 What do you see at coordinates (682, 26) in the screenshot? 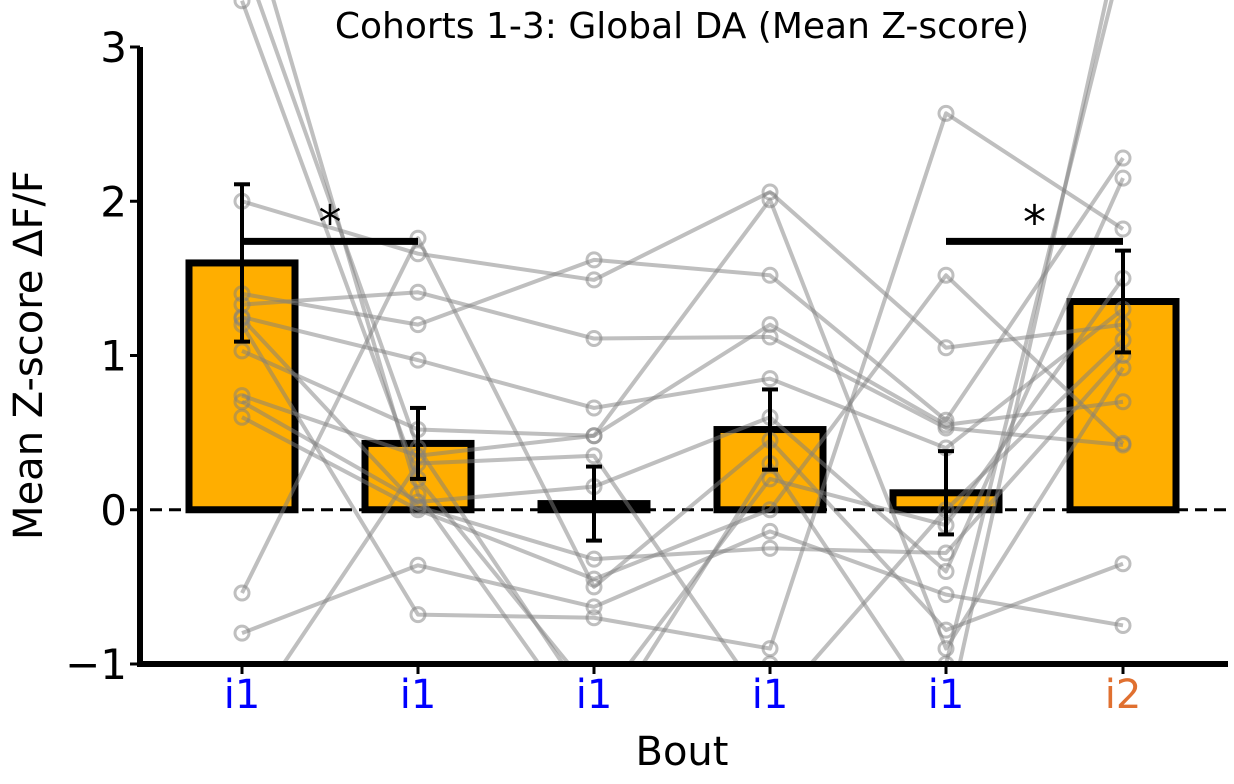
I see `chart-title: Cohorts 1-3: Global DA (Mean Z-score)` at bounding box center [682, 26].